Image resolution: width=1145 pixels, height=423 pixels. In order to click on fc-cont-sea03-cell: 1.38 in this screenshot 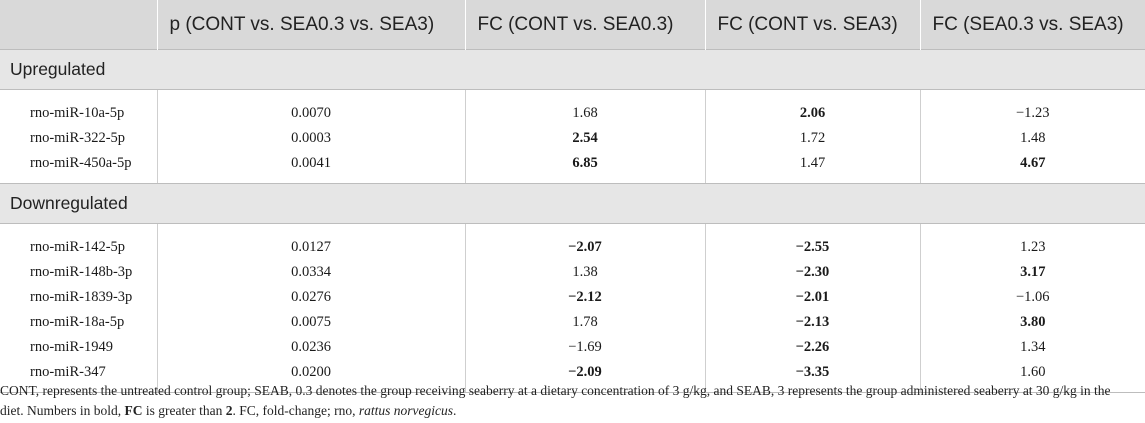, I will do `click(584, 272)`.